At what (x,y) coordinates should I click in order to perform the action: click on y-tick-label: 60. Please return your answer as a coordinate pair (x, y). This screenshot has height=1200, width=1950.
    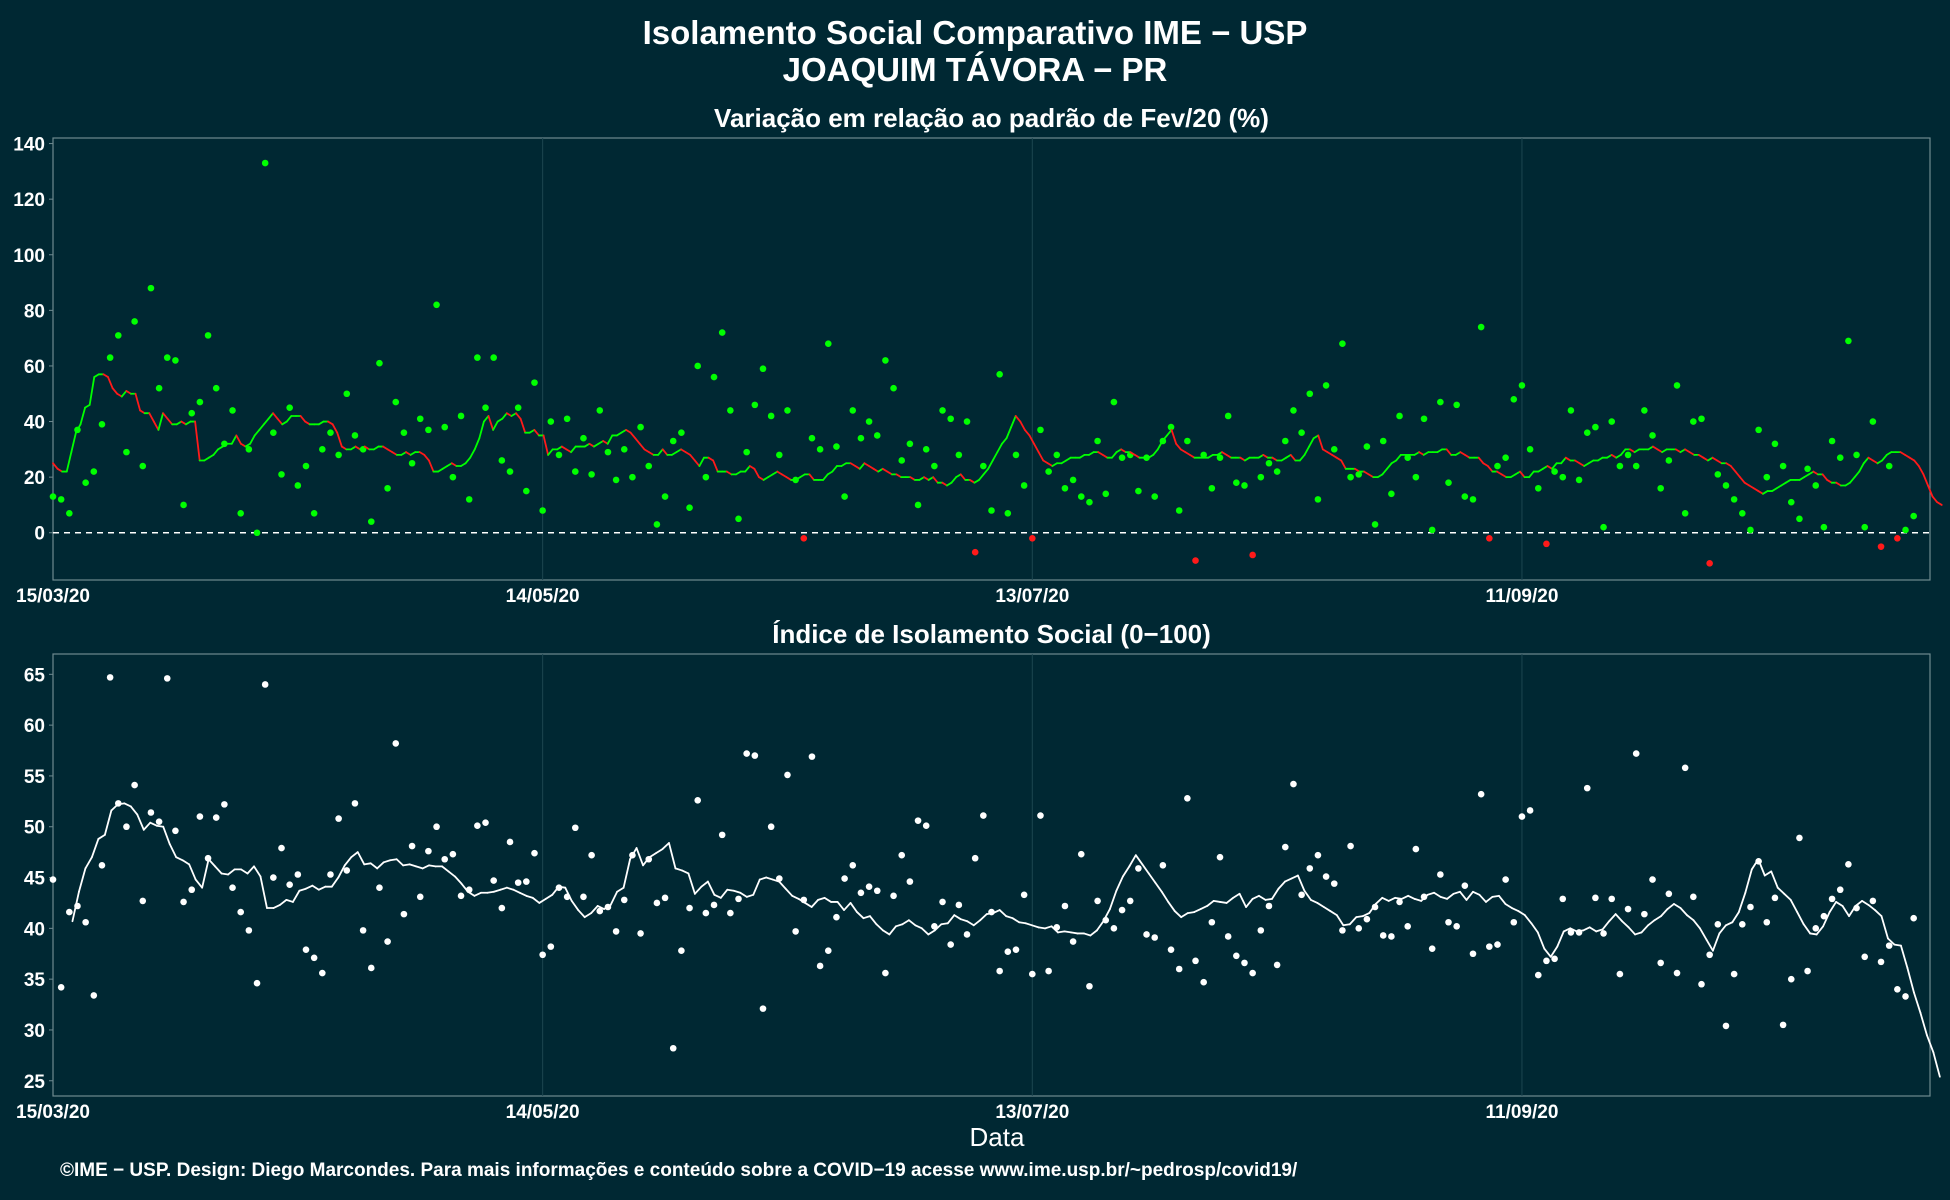
    Looking at the image, I should click on (34, 726).